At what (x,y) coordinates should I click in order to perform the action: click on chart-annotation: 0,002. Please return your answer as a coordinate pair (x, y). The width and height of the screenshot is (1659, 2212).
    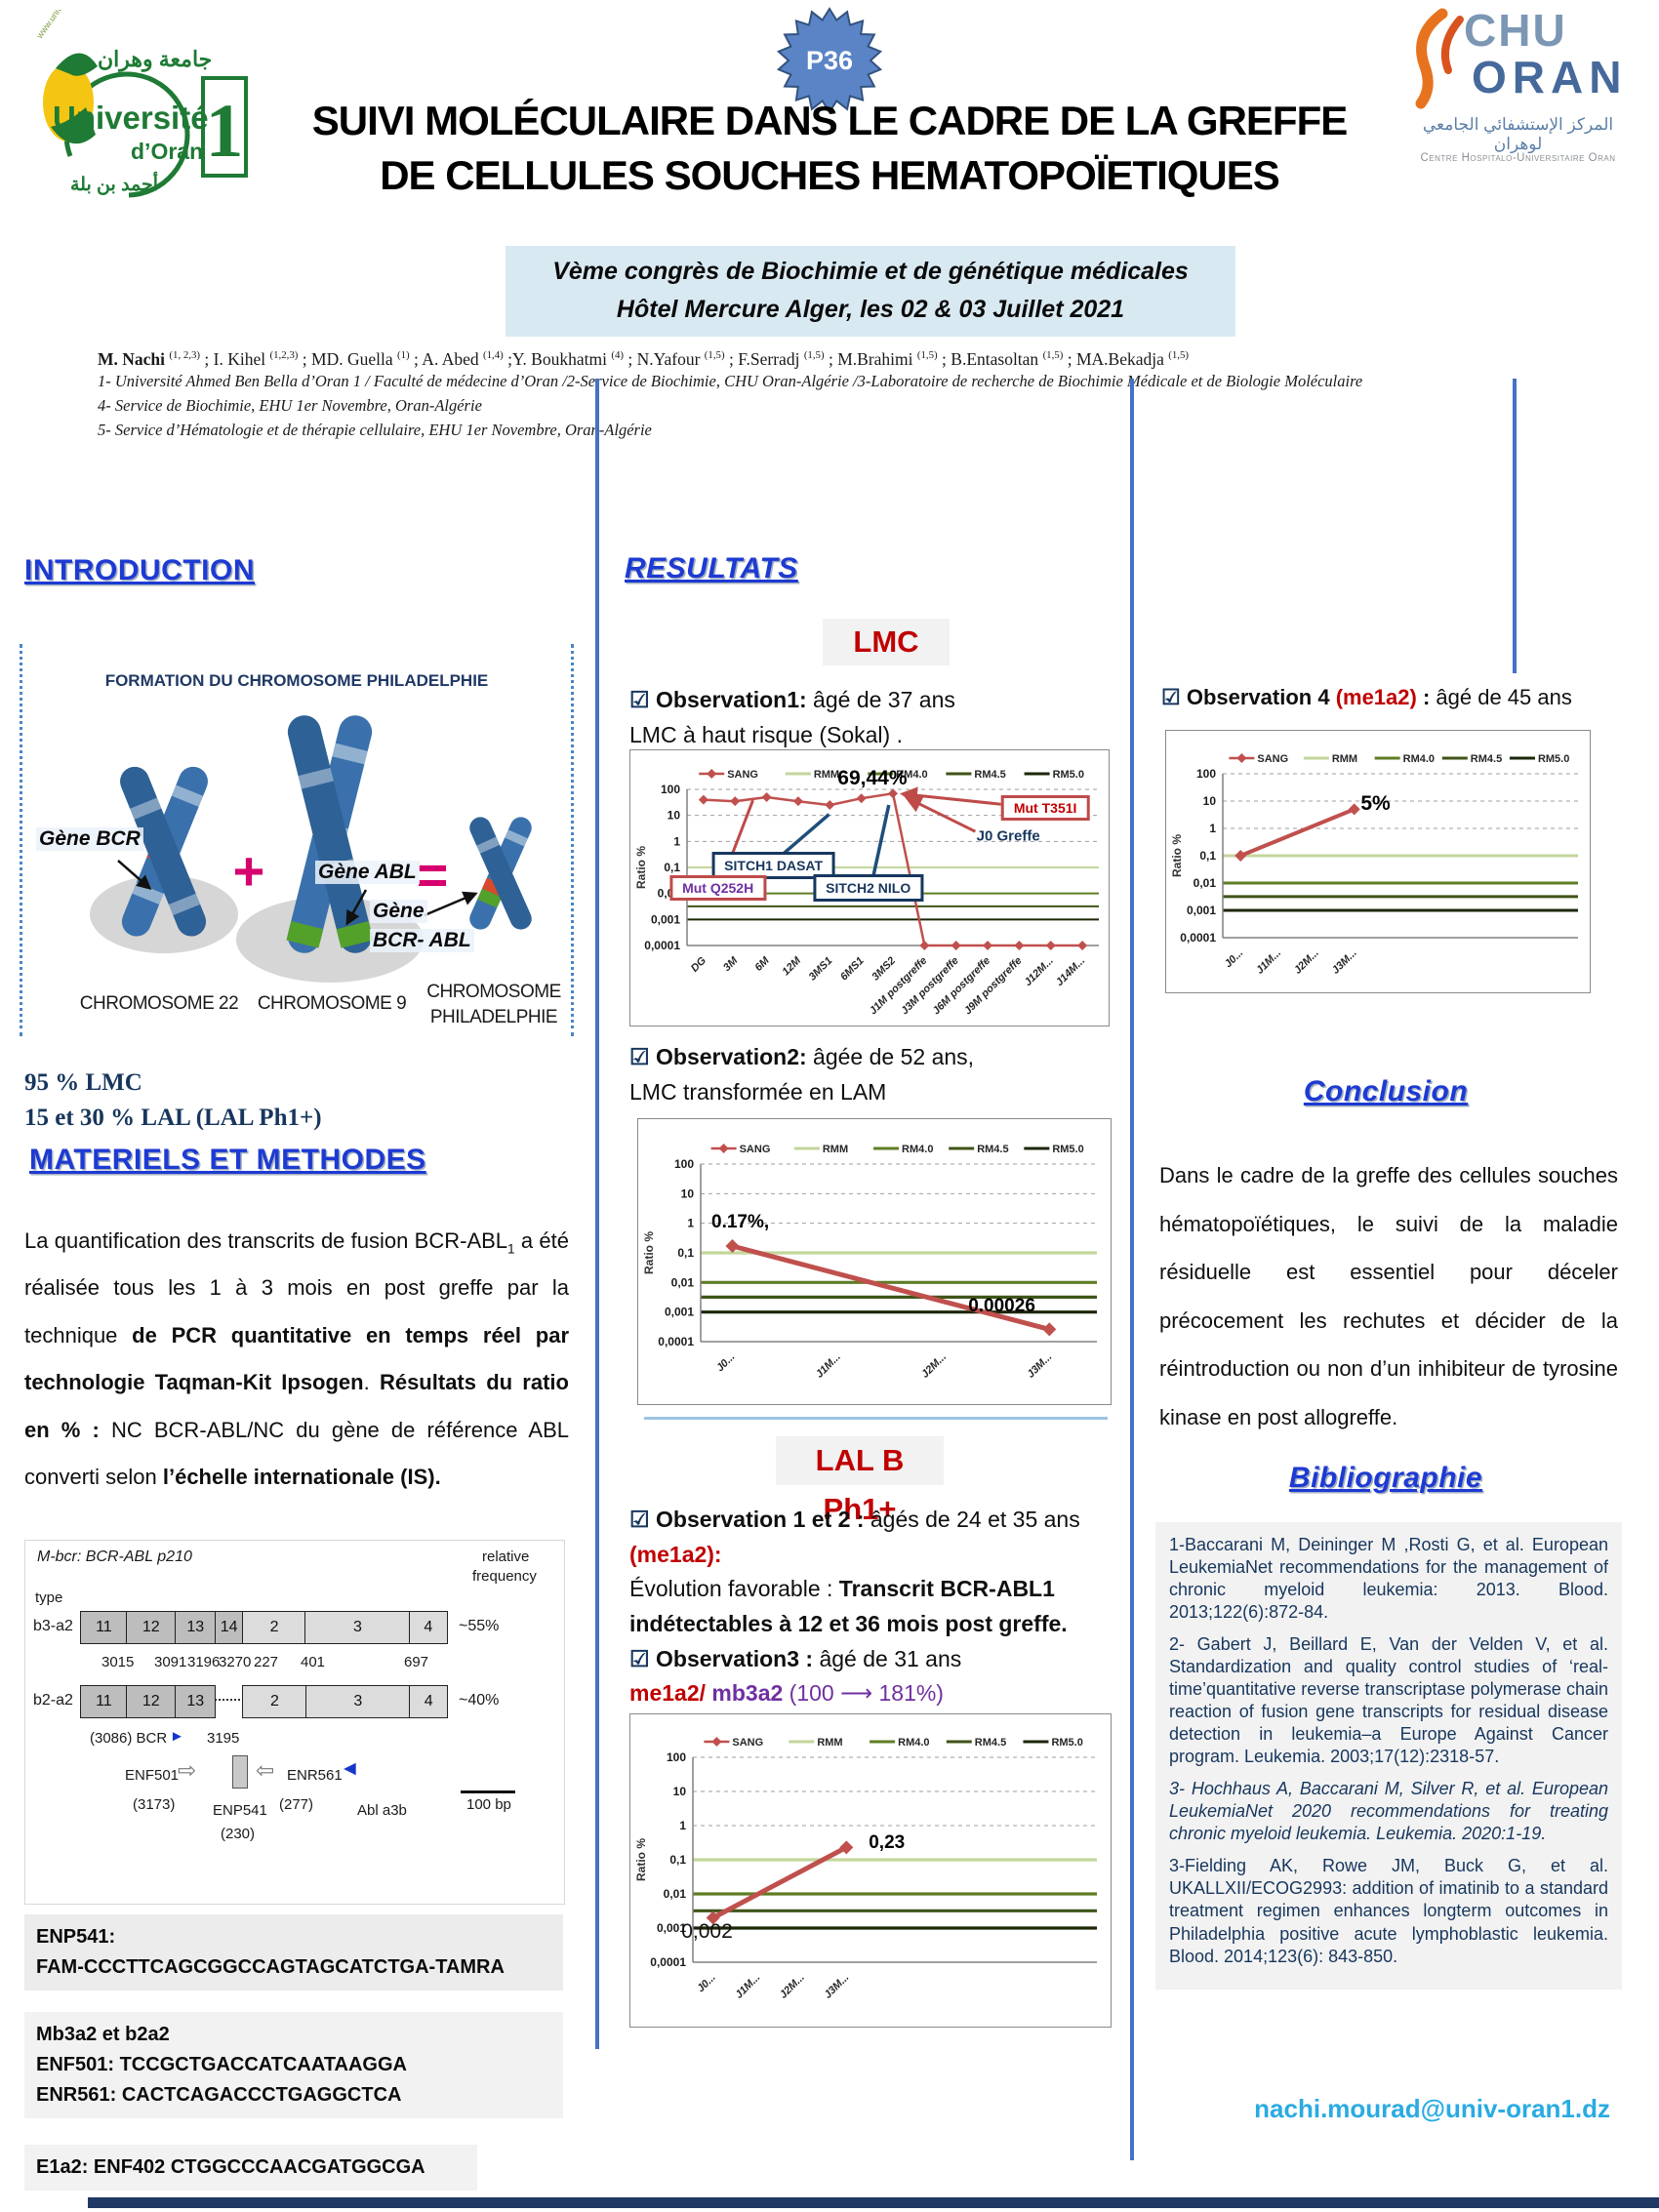
    Looking at the image, I should click on (707, 1931).